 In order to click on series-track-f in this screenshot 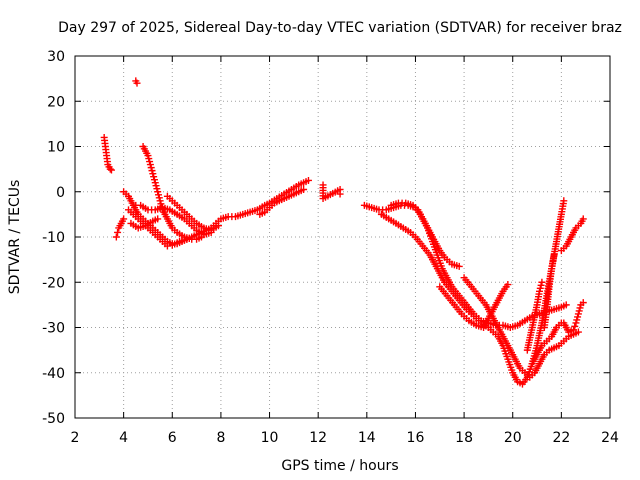, I will do `click(158, 228)`.